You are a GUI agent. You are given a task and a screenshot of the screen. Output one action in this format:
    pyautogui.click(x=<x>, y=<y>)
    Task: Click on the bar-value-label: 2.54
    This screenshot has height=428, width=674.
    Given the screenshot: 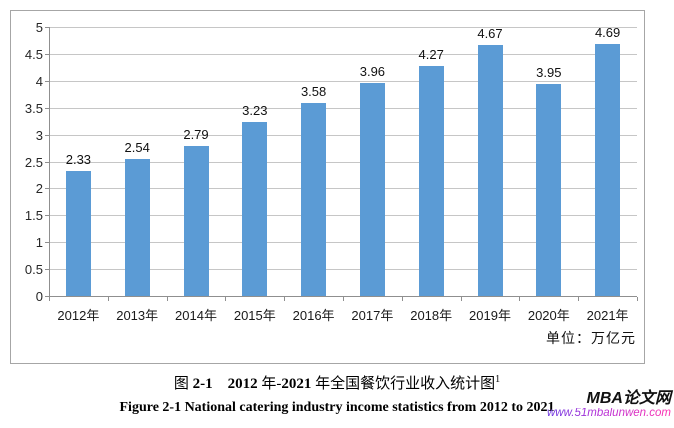 What is the action you would take?
    pyautogui.click(x=137, y=148)
    